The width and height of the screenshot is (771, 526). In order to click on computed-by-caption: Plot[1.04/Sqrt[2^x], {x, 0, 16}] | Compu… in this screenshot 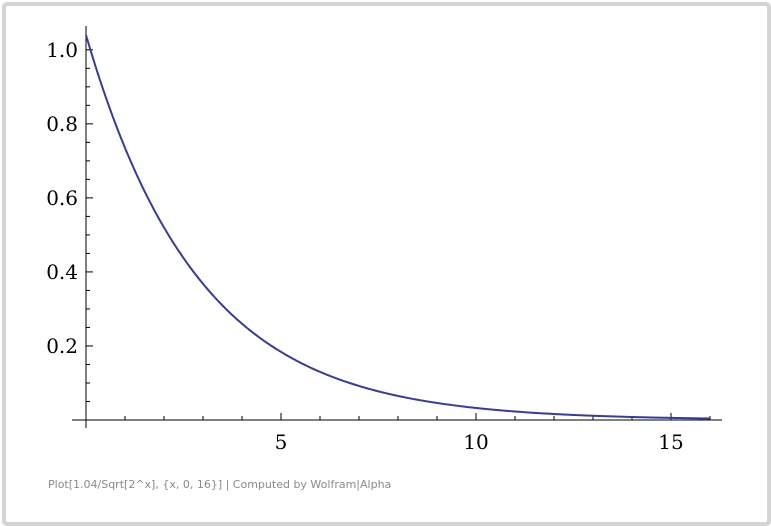, I will do `click(220, 484)`.